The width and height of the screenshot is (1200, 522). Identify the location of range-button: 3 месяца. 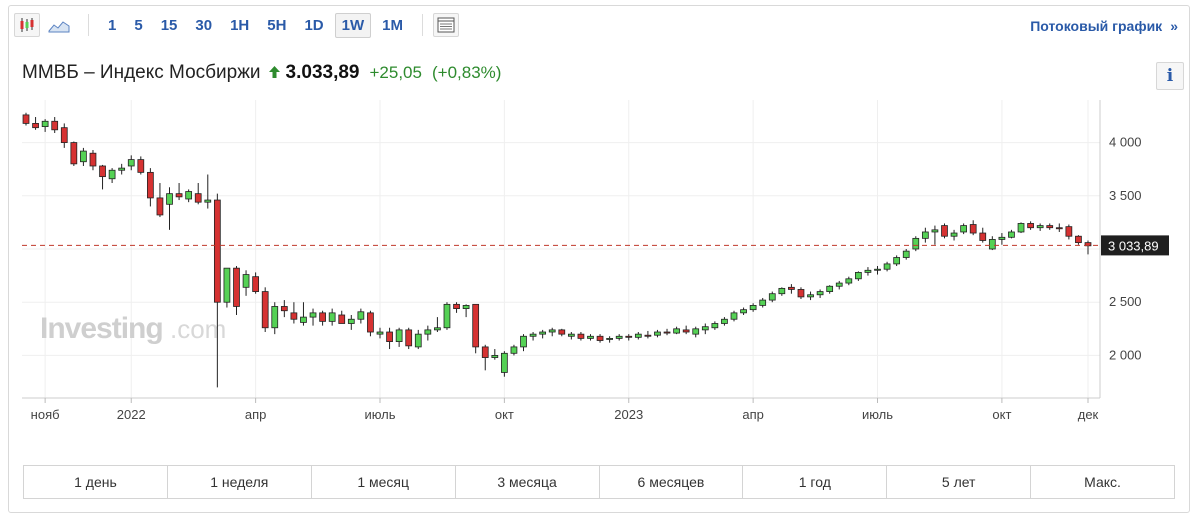
(528, 482).